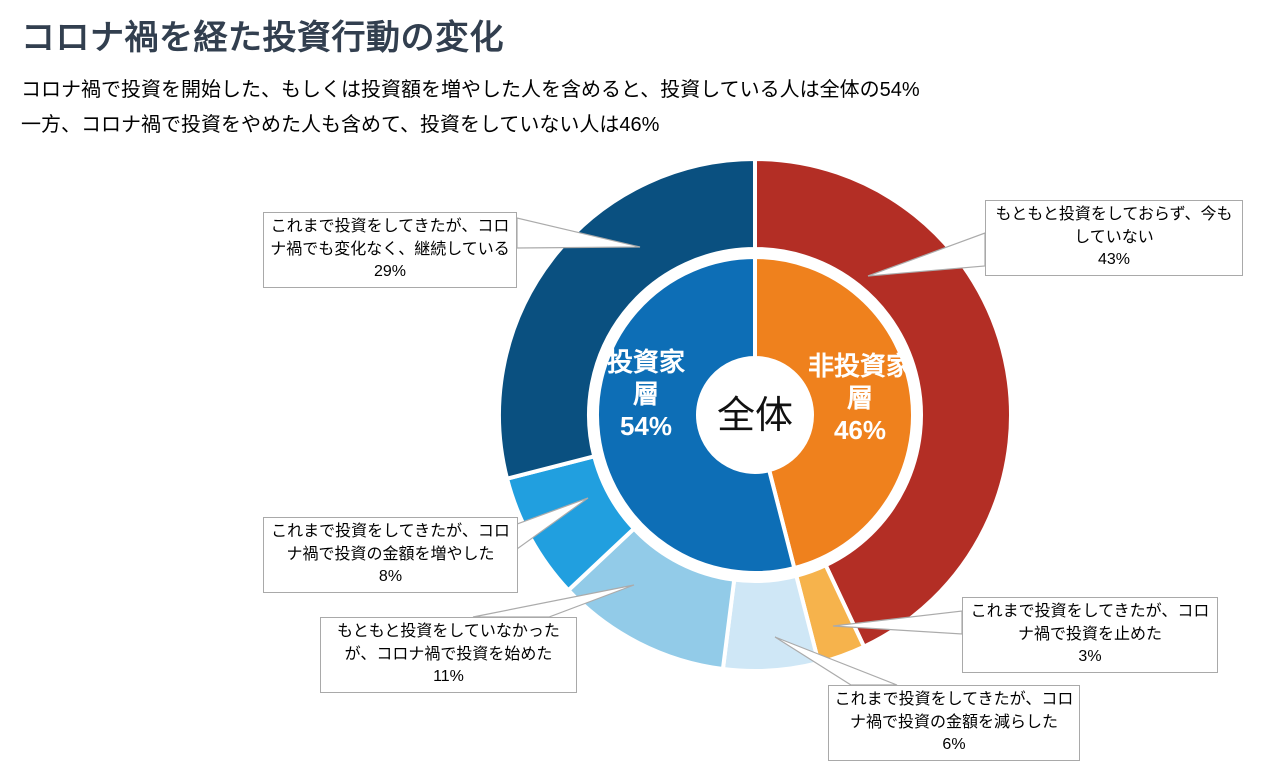  Describe the element at coordinates (390, 555) in the screenshot. I see `callout-8pct: これまで投資をしてきたが、コロ ナ禍で投資の金額を増やした 8%` at that location.